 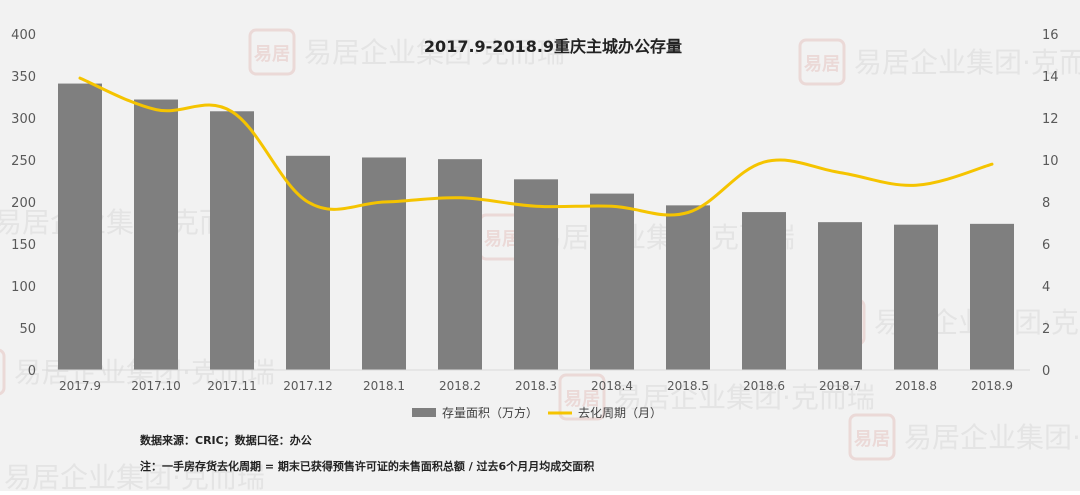 I want to click on source-note: 数据来源：CRIC；数据口径：办公, so click(x=226, y=440).